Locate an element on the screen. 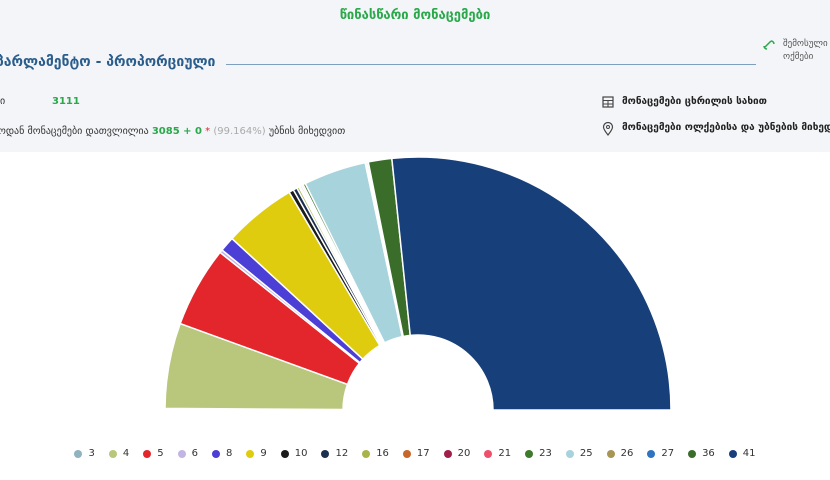  legend: 3 4 5 6 8 9 10 12 16 17 20 21 23 25 26 27 36 41 is located at coordinates (415, 453).